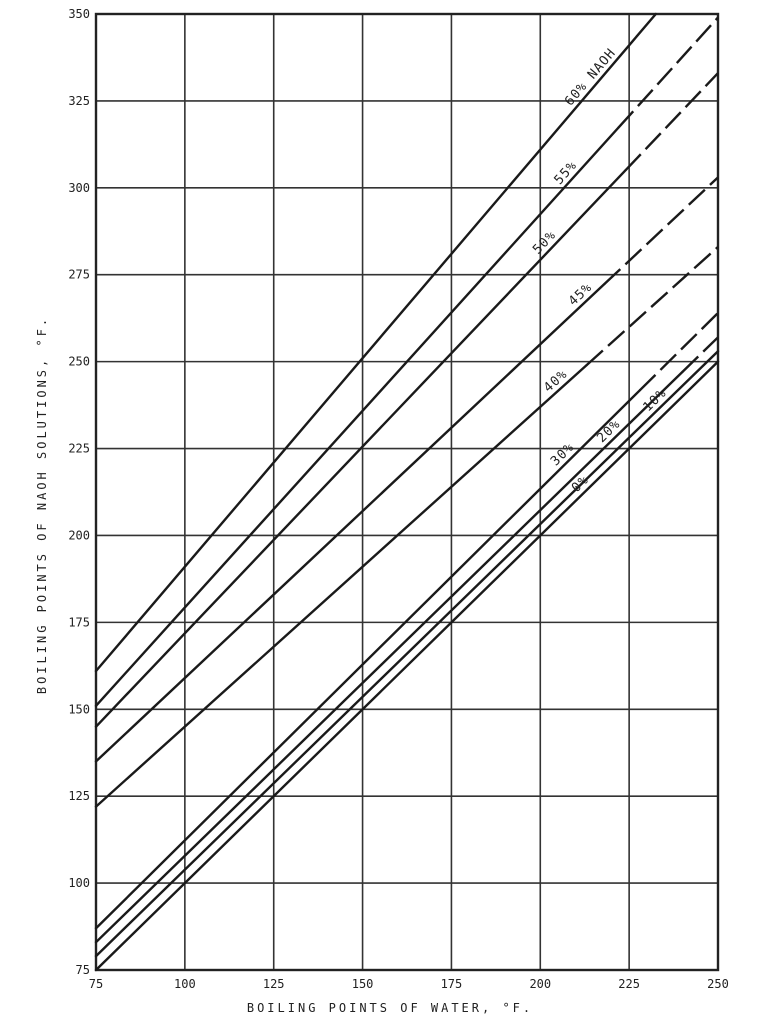 Image resolution: width=768 pixels, height=1028 pixels. Describe the element at coordinates (79, 14) in the screenshot. I see `y-tick-label: 350` at that location.